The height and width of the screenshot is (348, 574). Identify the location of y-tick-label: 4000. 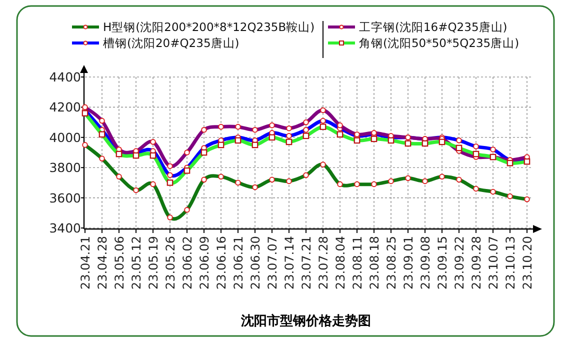
(65, 137).